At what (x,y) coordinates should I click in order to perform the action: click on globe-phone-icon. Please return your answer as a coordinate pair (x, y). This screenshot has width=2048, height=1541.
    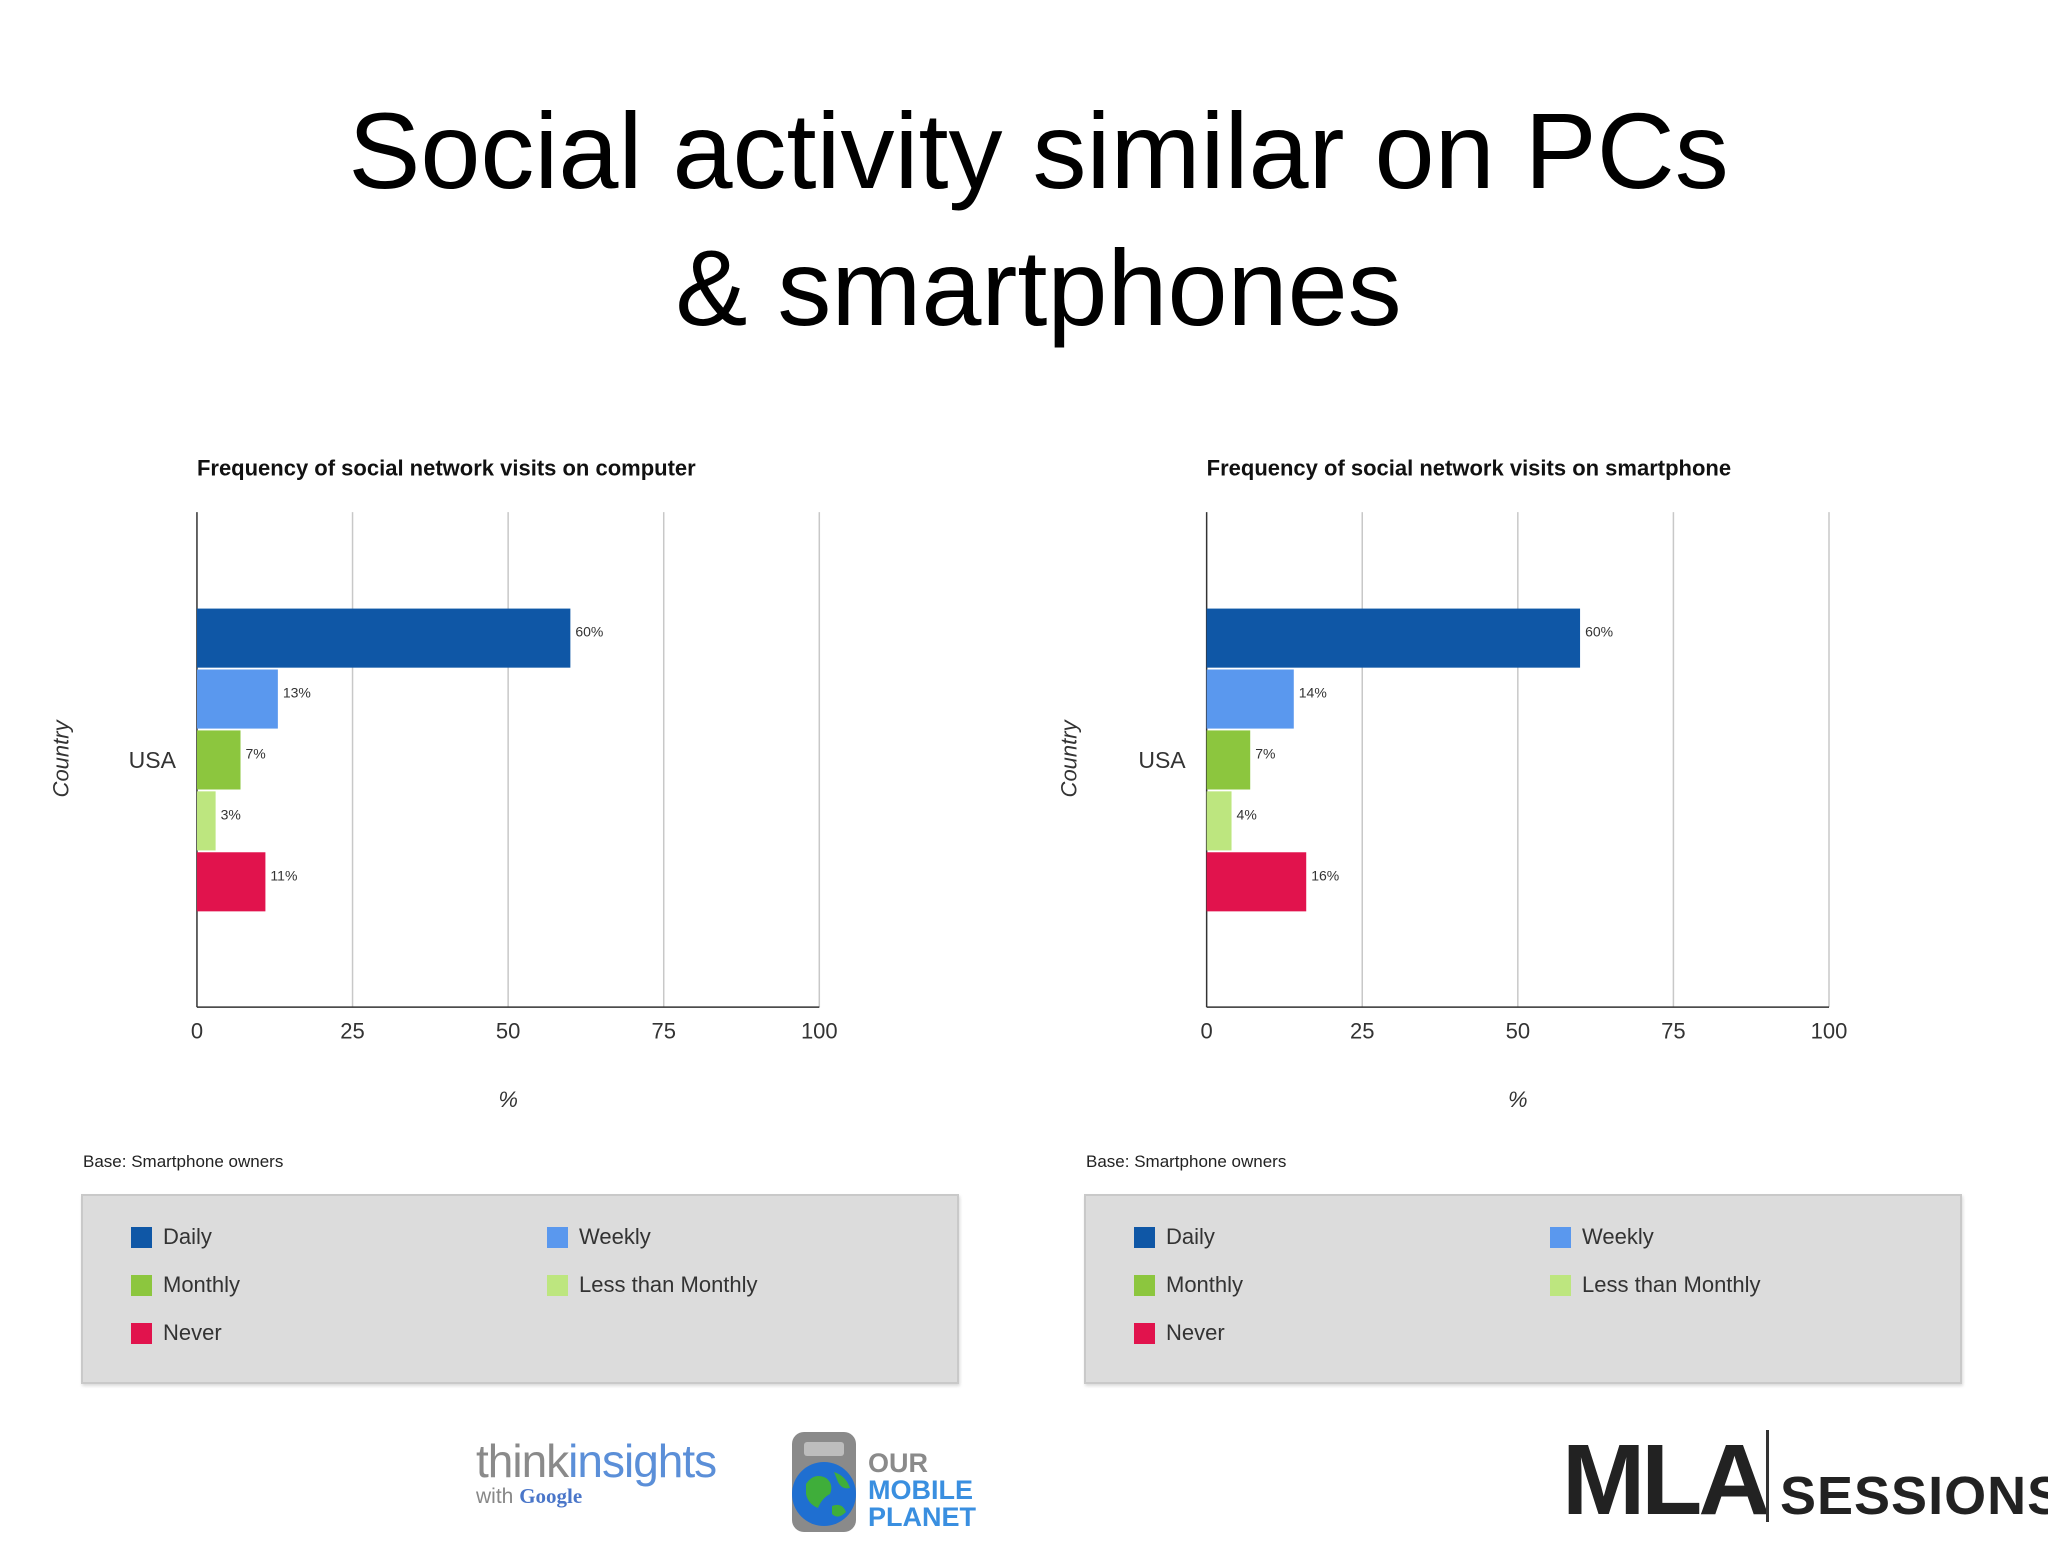
    Looking at the image, I should click on (824, 1482).